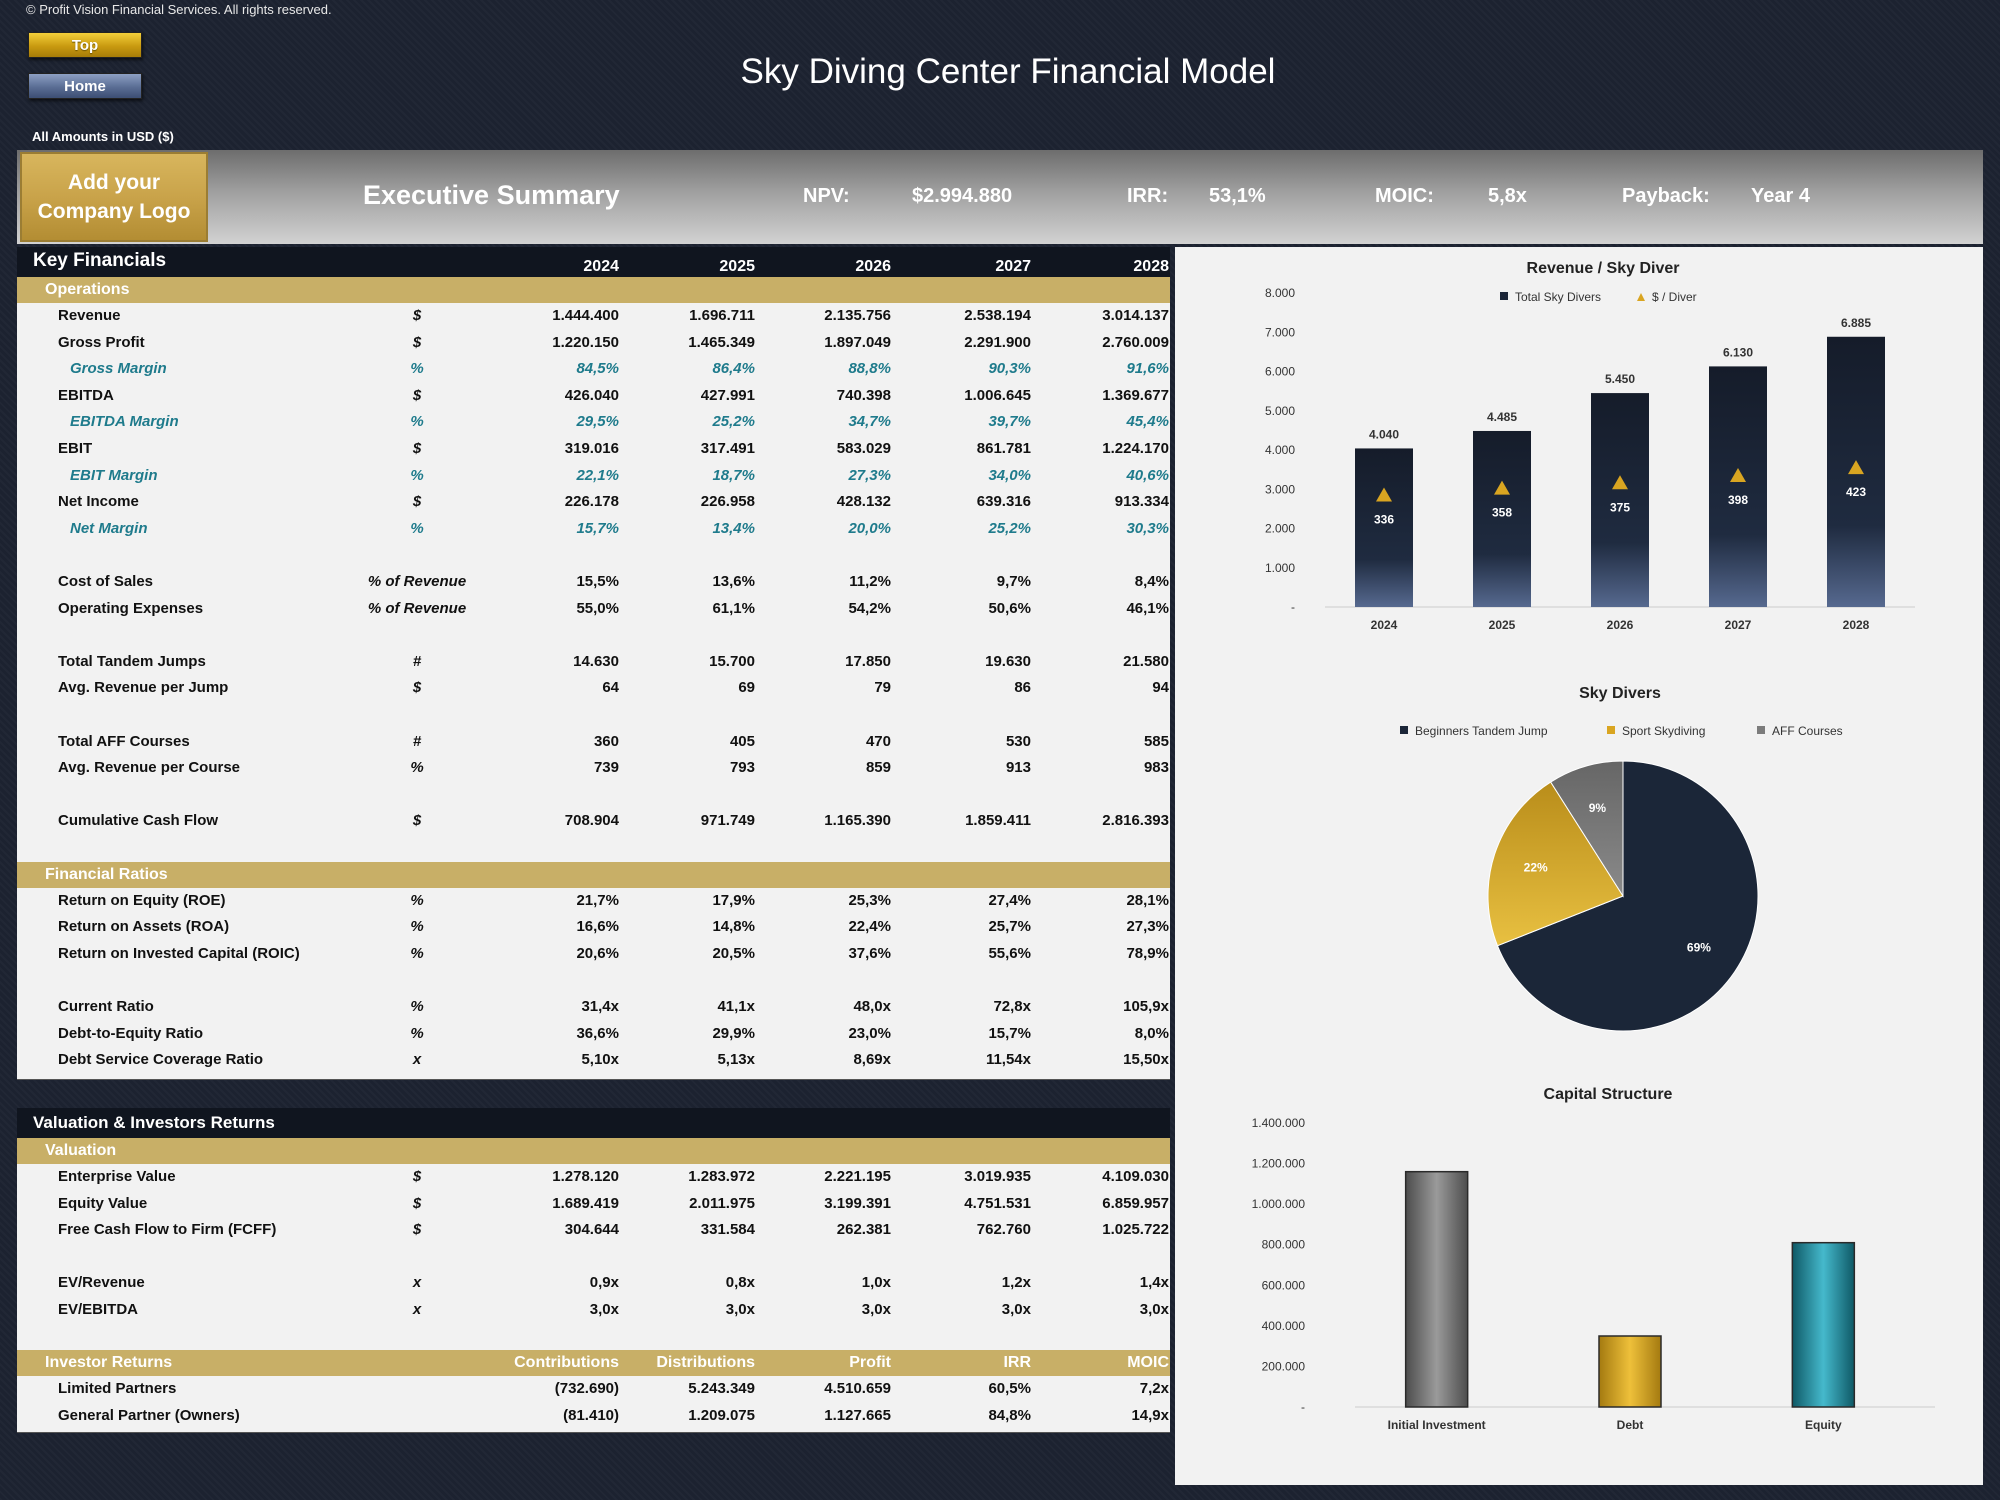  I want to click on pie-data-label: 9%, so click(1598, 808).